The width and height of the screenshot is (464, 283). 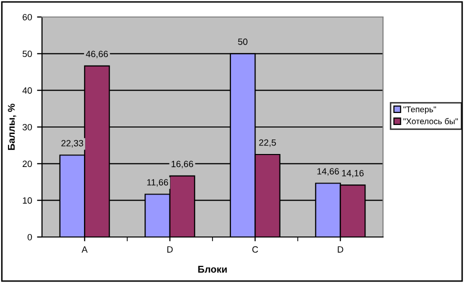 What do you see at coordinates (328, 172) in the screenshot?
I see `data-label: 14,66` at bounding box center [328, 172].